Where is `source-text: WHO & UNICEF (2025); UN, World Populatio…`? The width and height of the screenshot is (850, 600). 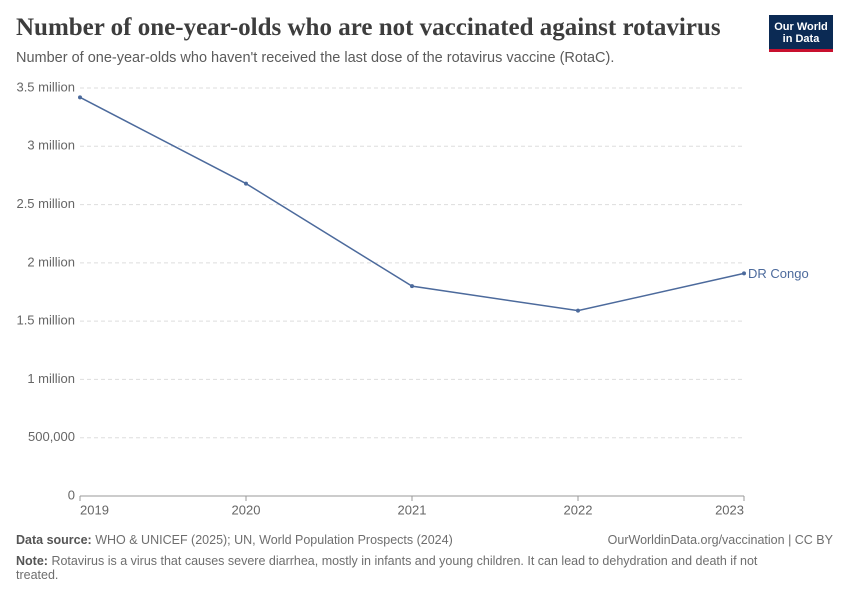 source-text: WHO & UNICEF (2025); UN, World Populatio… is located at coordinates (274, 540).